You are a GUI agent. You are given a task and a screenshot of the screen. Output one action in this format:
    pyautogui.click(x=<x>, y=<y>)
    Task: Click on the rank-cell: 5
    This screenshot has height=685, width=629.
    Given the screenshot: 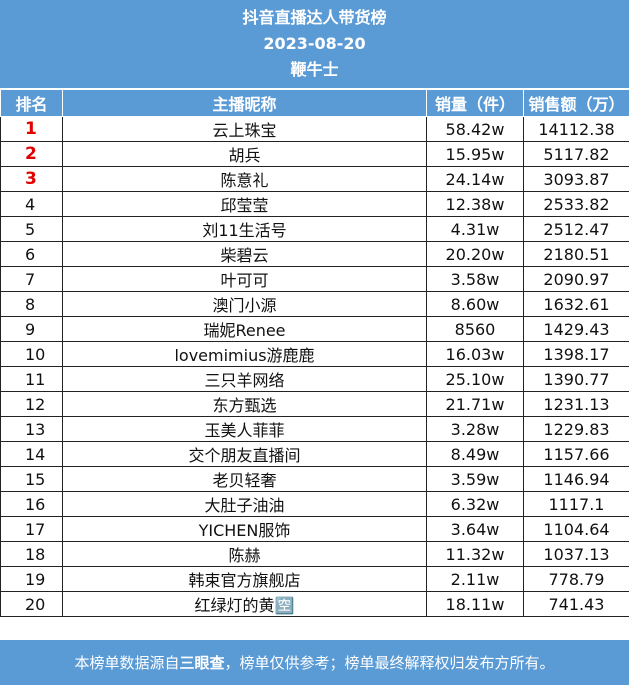 What is the action you would take?
    pyautogui.click(x=31, y=229)
    